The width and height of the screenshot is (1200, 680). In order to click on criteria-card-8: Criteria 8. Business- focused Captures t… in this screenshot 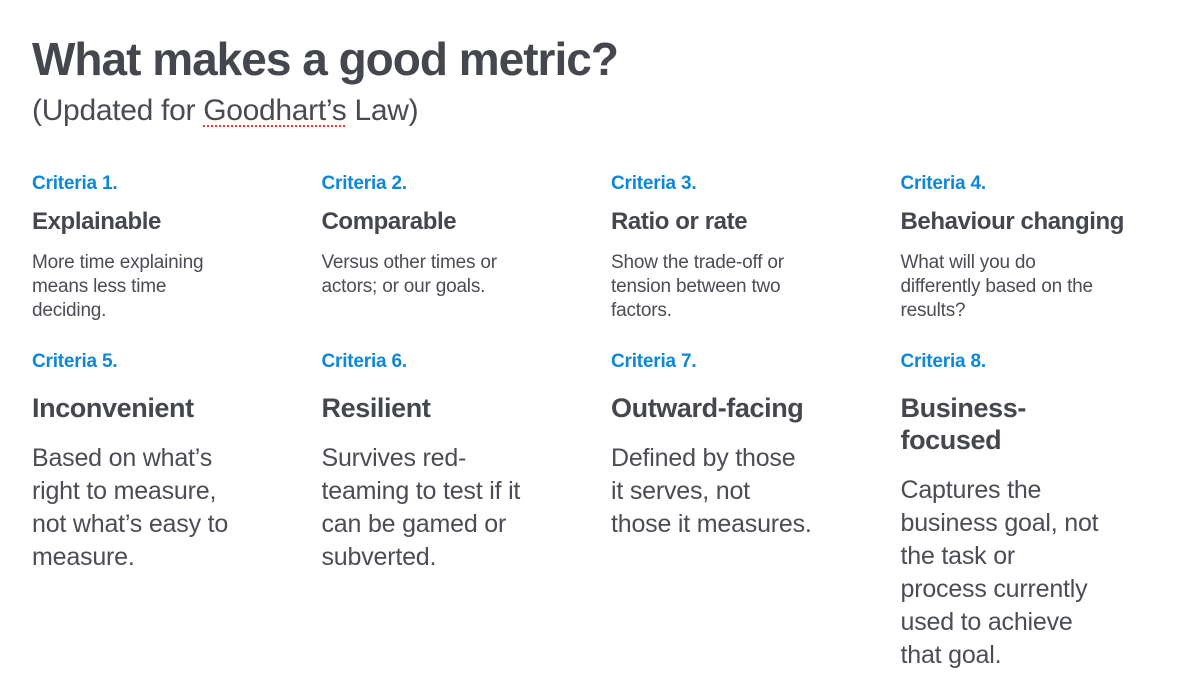, I will do `click(1033, 511)`.